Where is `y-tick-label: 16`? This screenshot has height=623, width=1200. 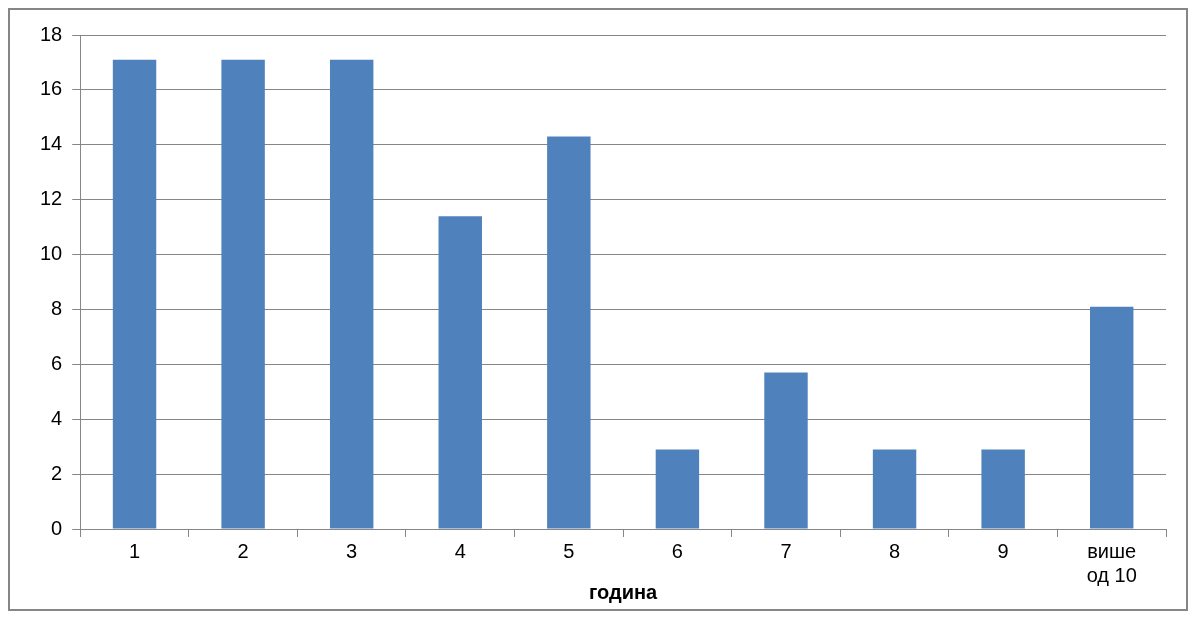 y-tick-label: 16 is located at coordinates (51, 88).